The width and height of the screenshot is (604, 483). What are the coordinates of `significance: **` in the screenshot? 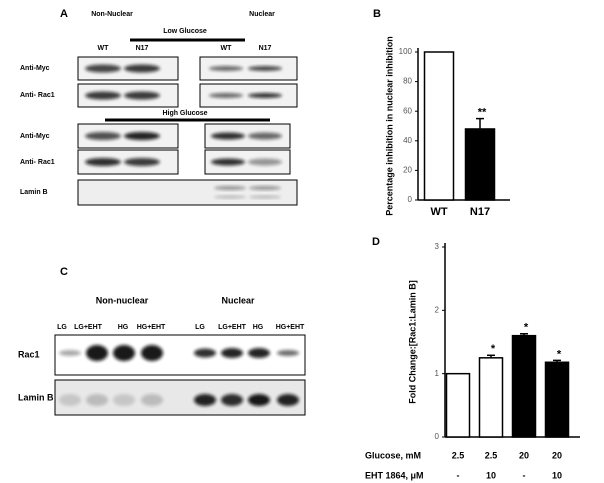 It's located at (482, 113).